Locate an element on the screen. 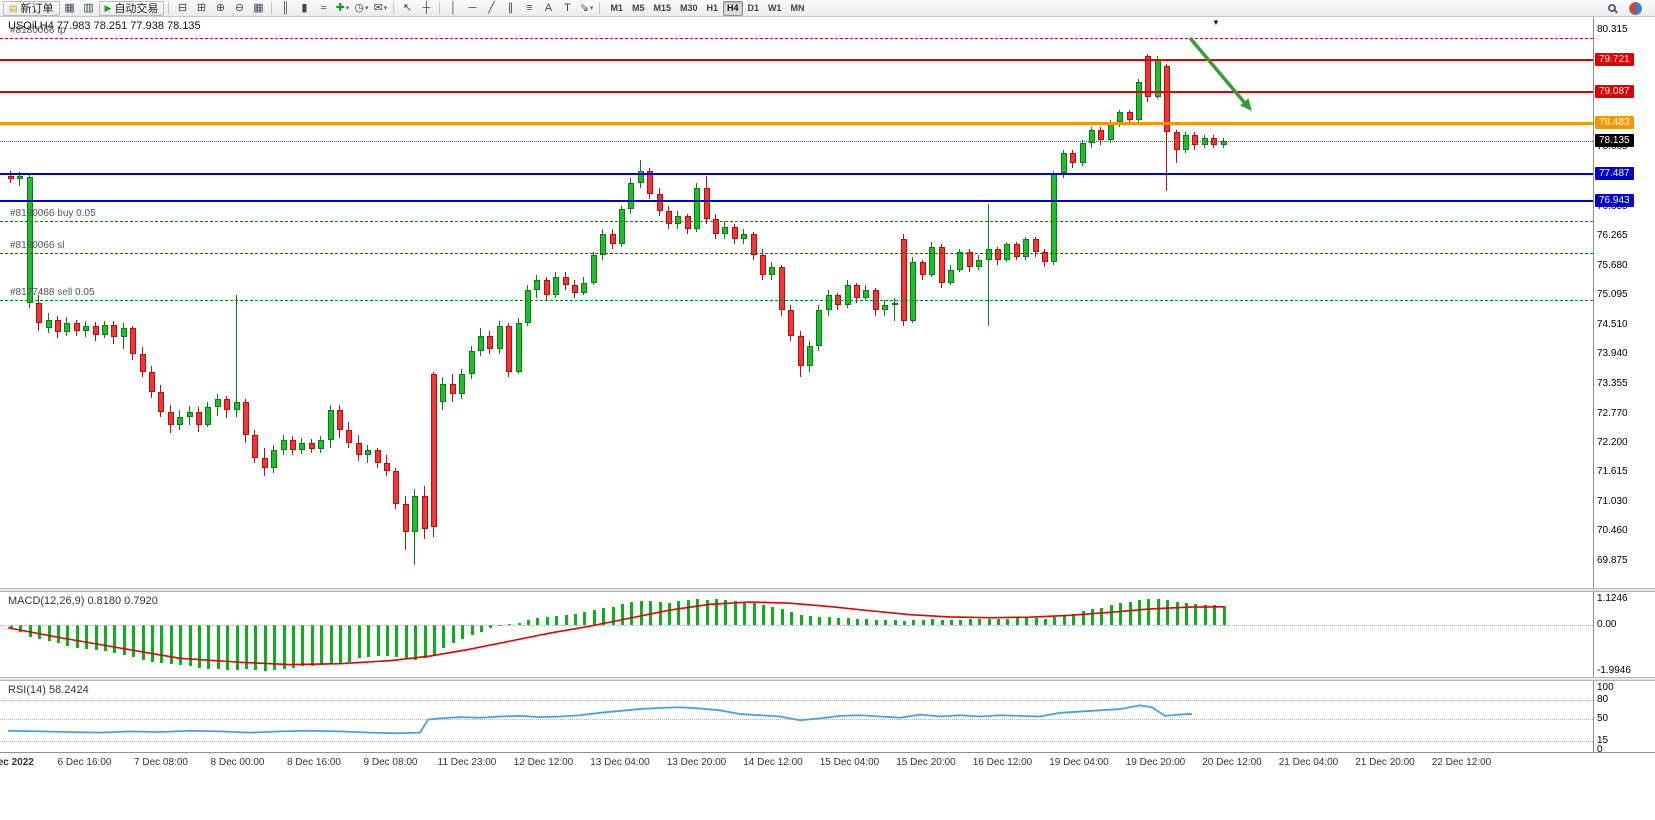 The height and width of the screenshot is (820, 1655). data-window-icon: ⊟ is located at coordinates (182, 7).